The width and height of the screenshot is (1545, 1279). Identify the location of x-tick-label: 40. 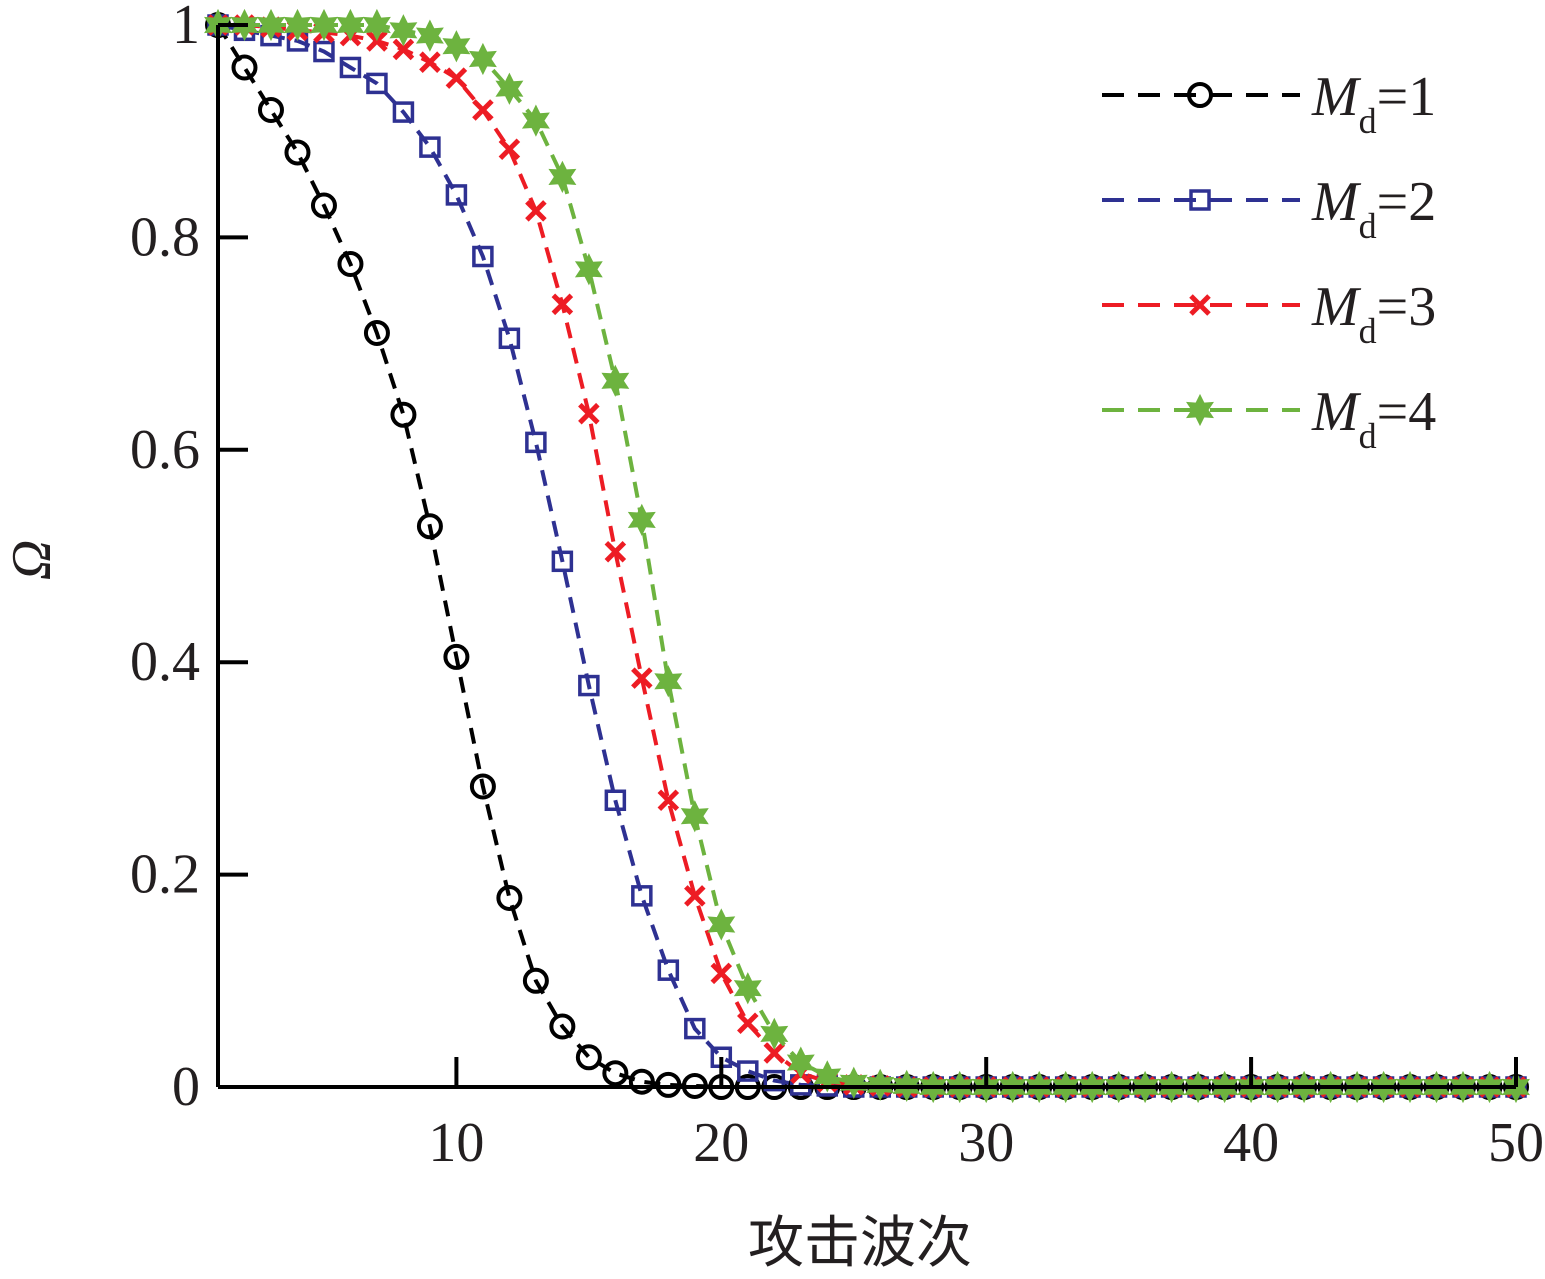
(1251, 1143).